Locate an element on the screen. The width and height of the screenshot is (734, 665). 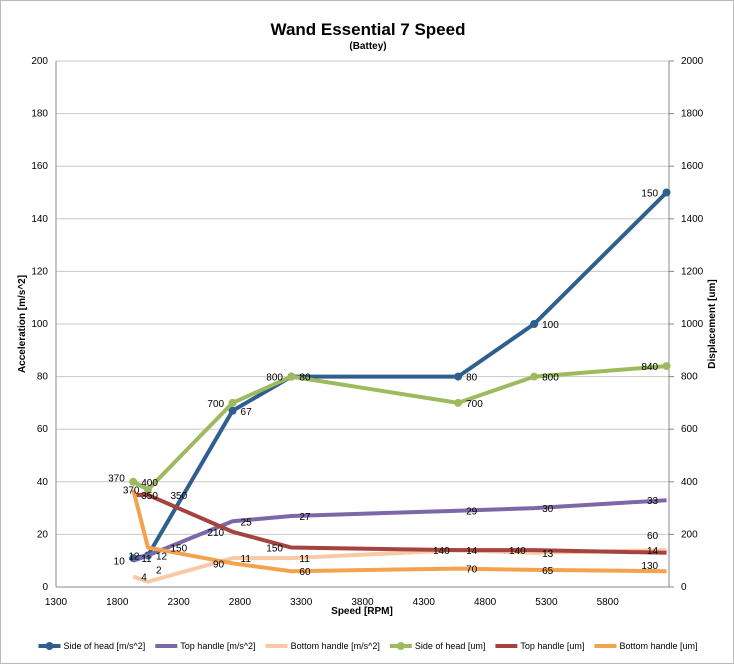
chart-subtitle: (Battey) is located at coordinates (367, 46).